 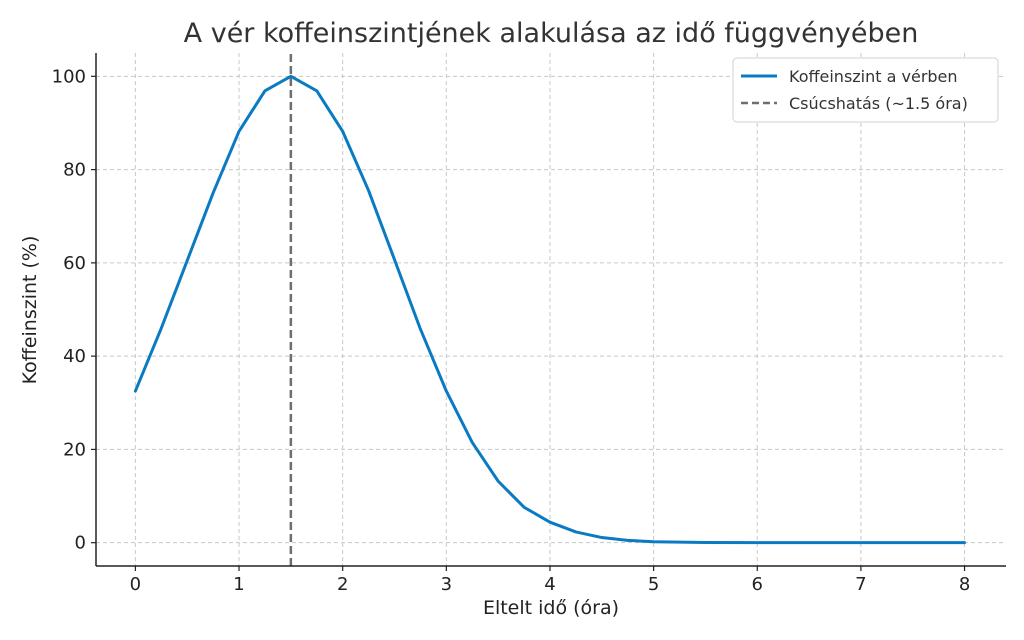 I want to click on y-tick-label: 80, so click(x=74, y=170).